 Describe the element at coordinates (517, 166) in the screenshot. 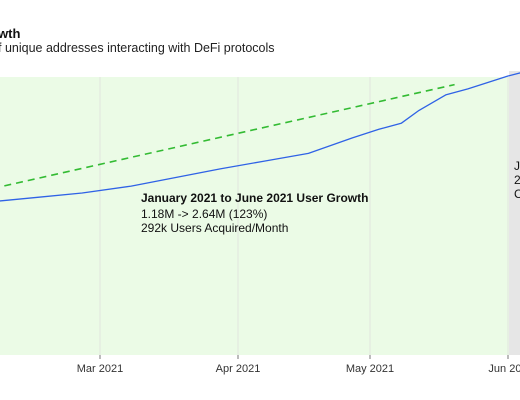

I see `side-text-1: J` at that location.